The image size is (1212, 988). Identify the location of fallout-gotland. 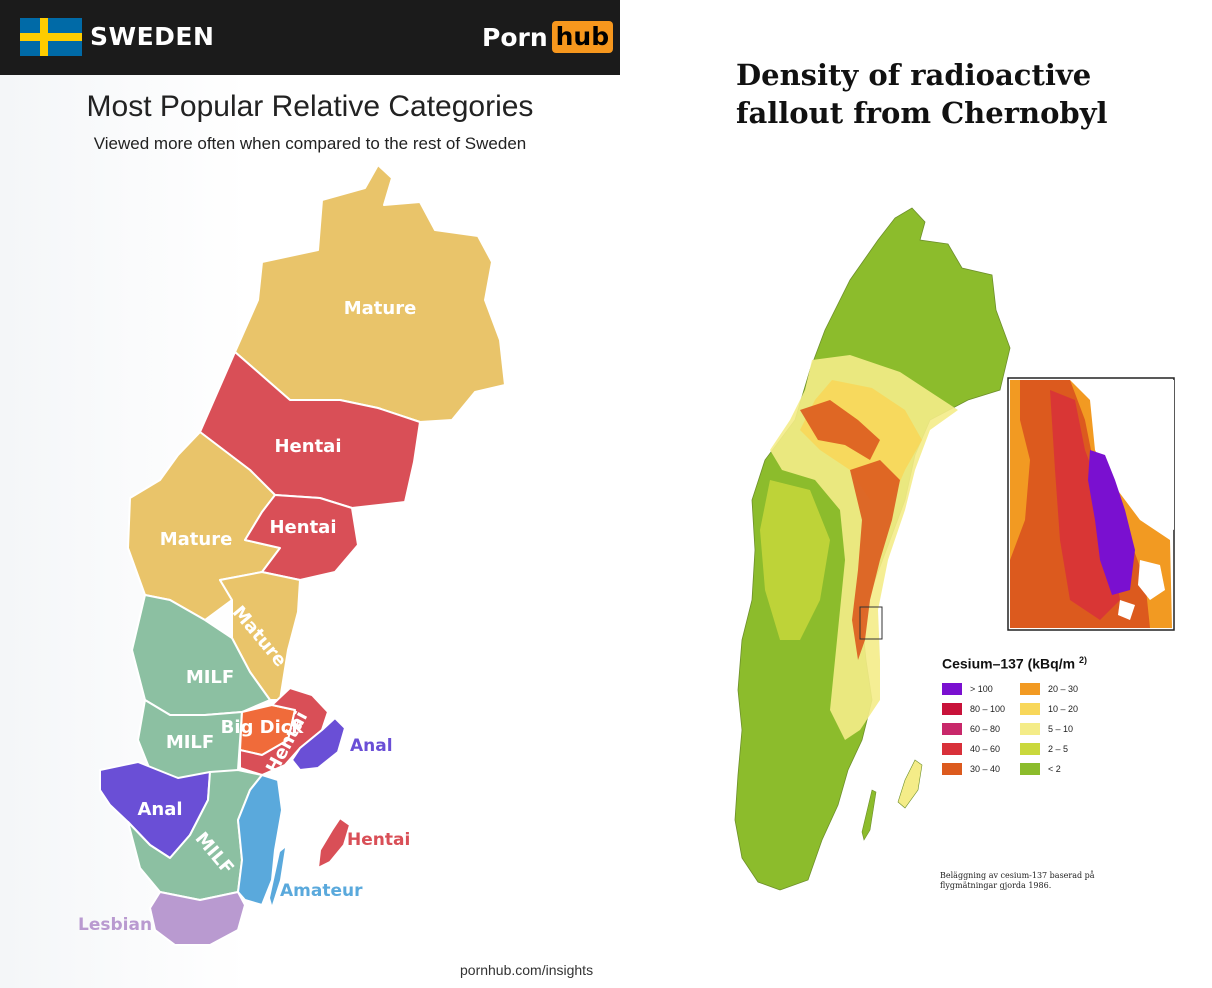
(910, 784).